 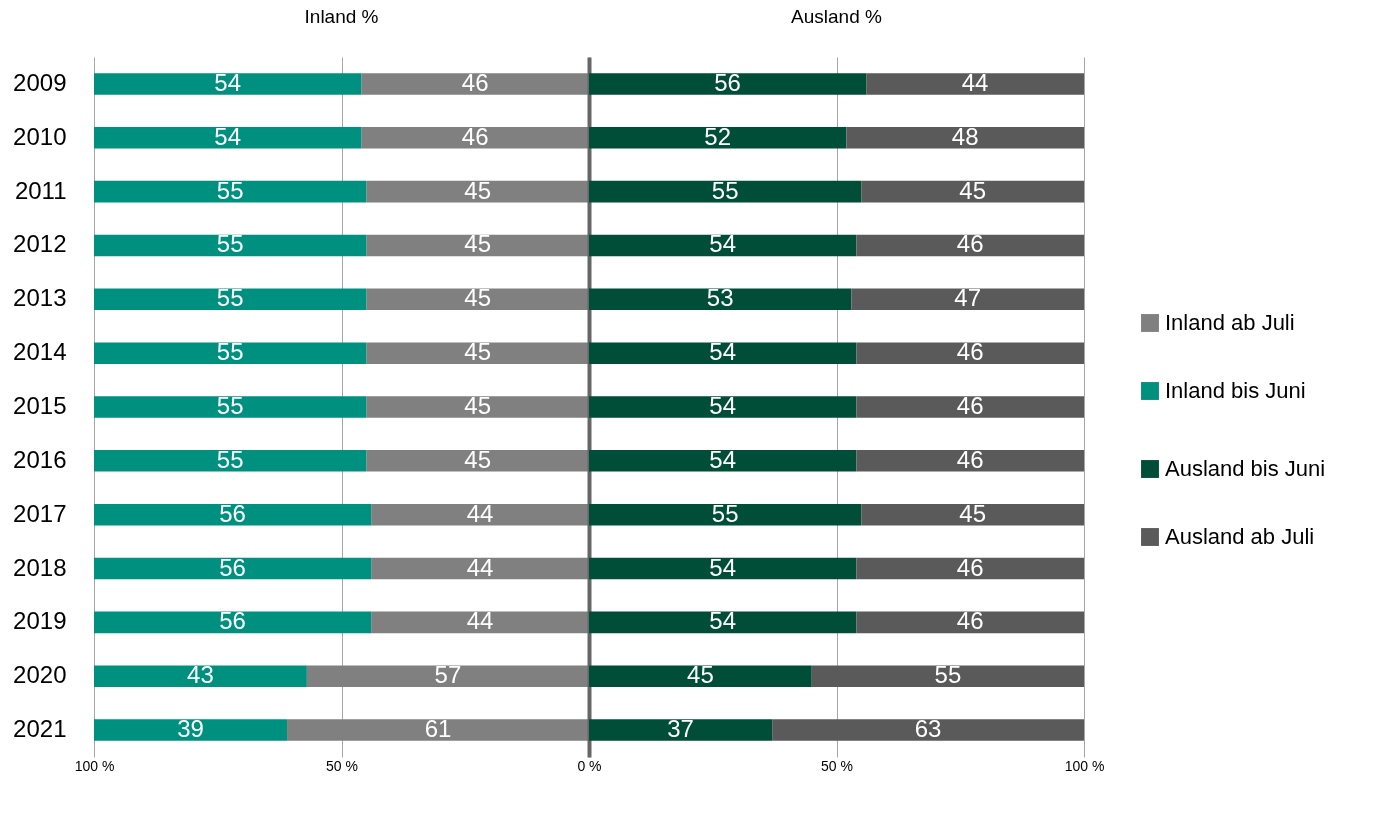 I want to click on y-tick-label: 2010, so click(x=40, y=136).